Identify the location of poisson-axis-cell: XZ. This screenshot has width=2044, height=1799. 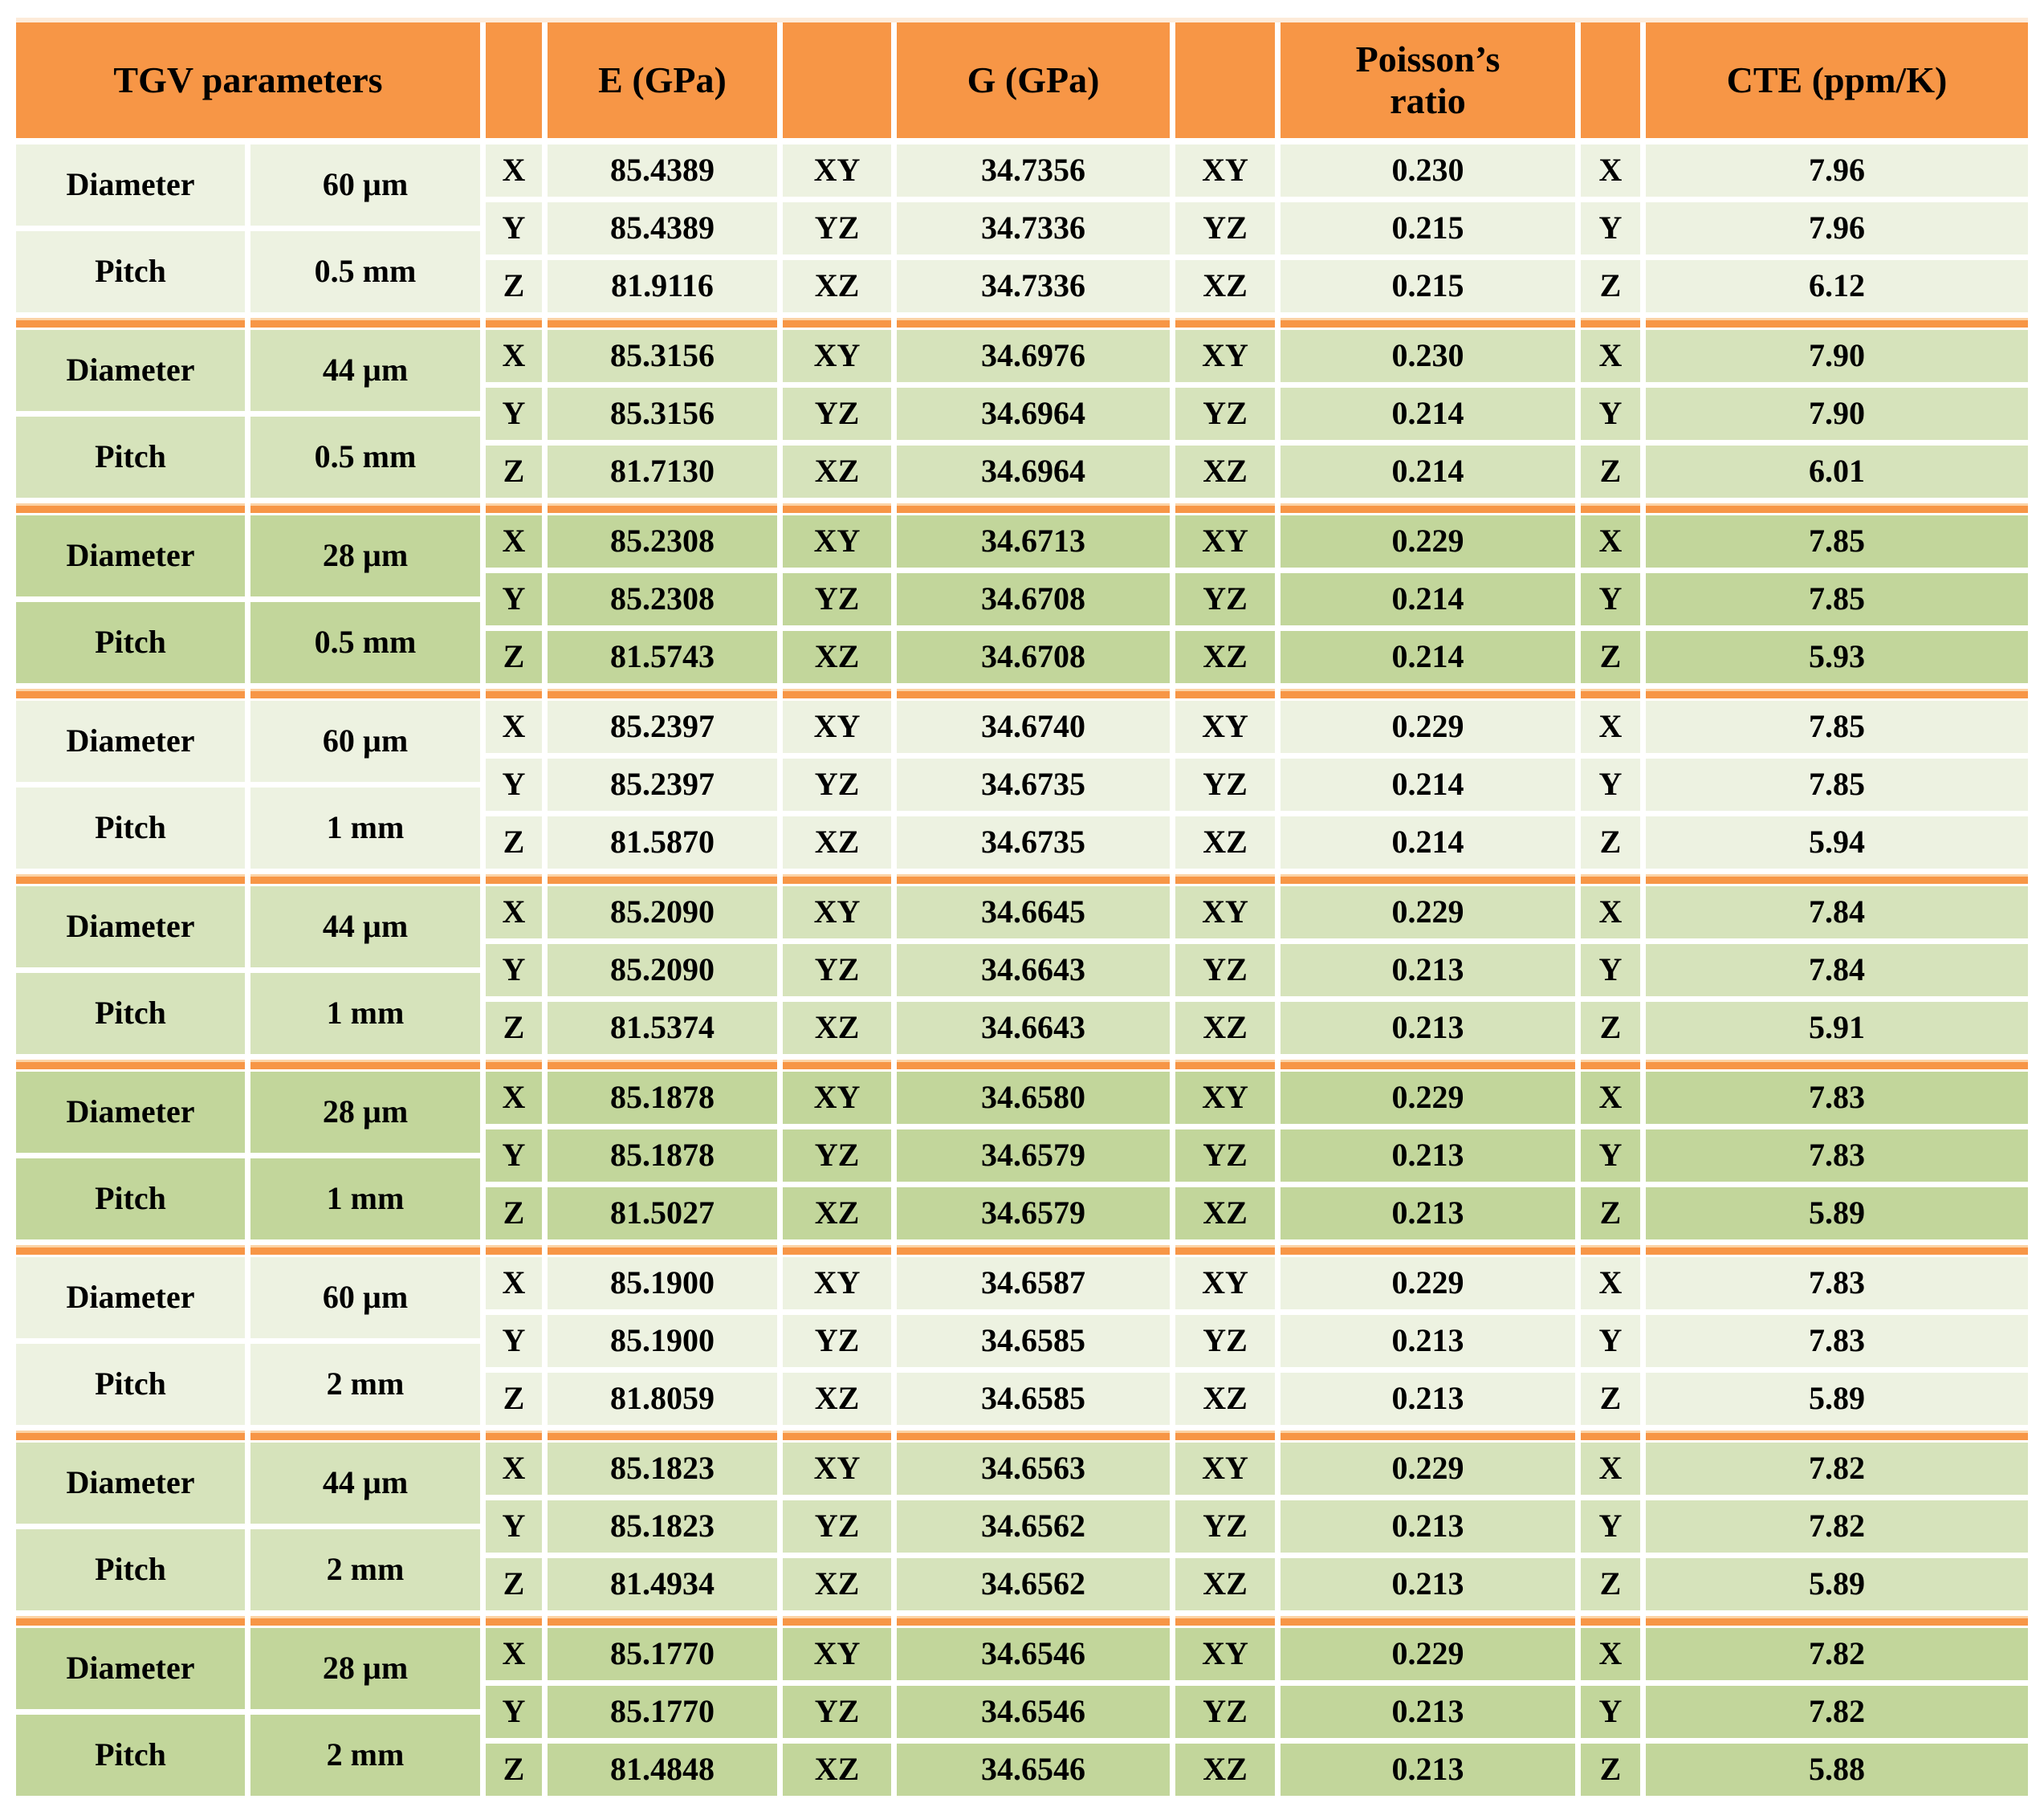
(1225, 657).